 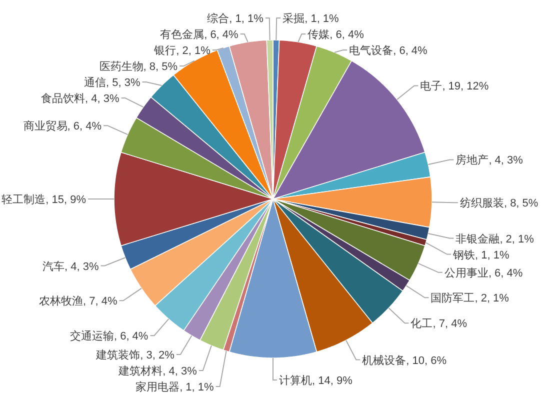 What do you see at coordinates (495, 239) in the screenshot?
I see `slice-label: 非银金融, 2, 1%` at bounding box center [495, 239].